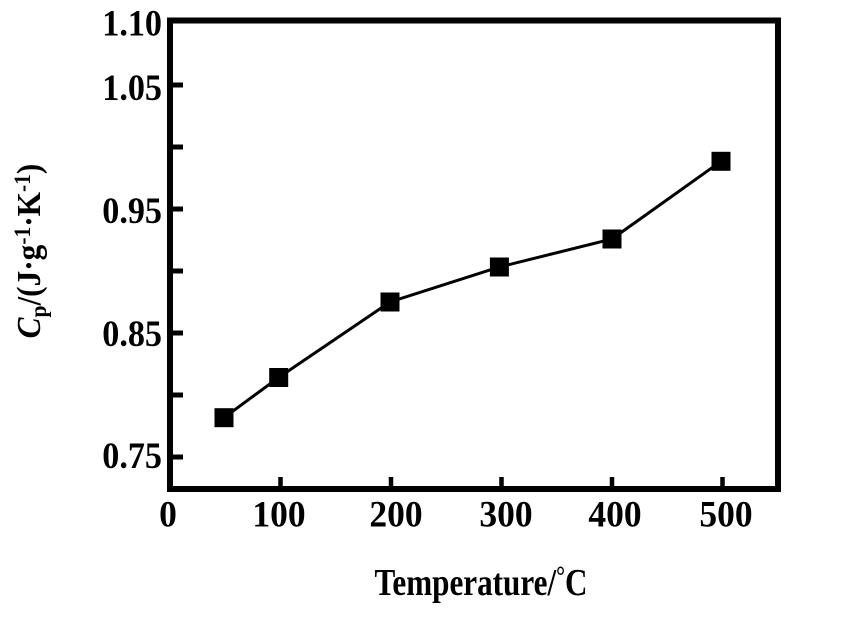  Describe the element at coordinates (480, 583) in the screenshot. I see `svg-text: Temperature/°C` at that location.